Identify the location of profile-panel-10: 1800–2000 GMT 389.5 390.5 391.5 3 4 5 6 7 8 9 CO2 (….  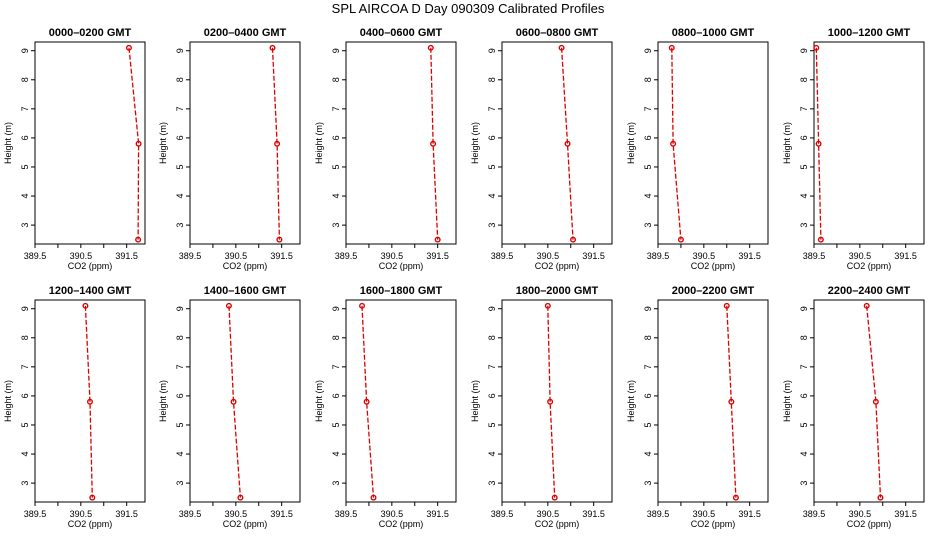
(541, 407).